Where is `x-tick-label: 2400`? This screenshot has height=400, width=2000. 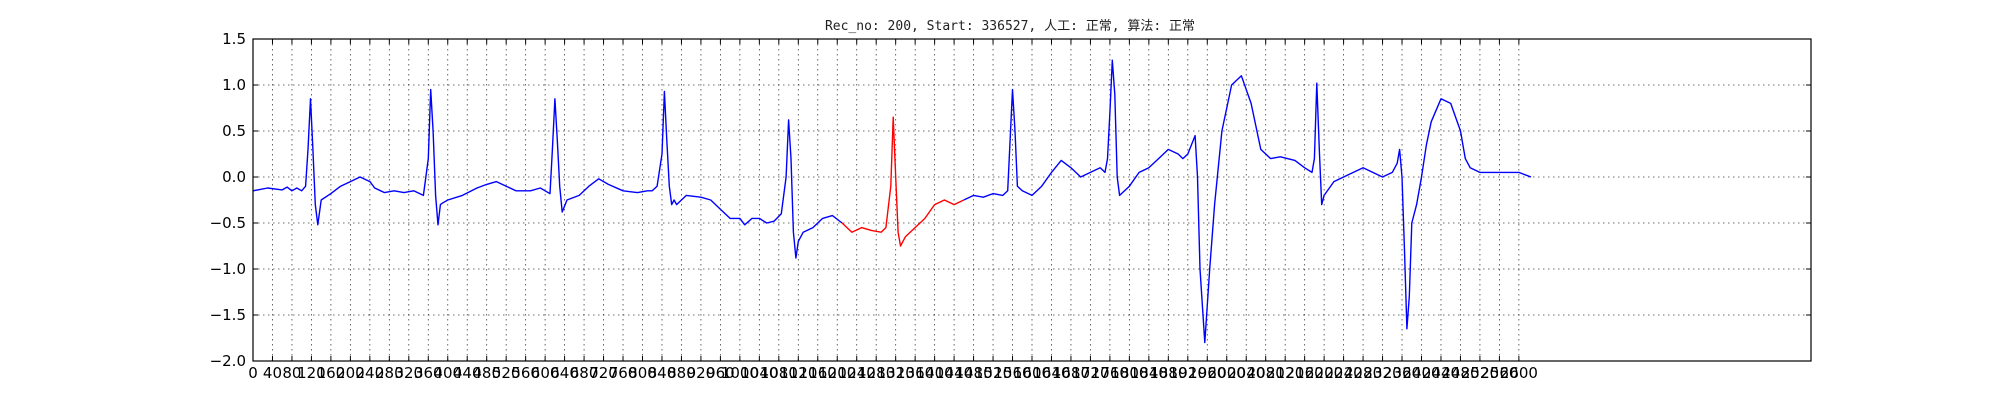 x-tick-label: 2400 is located at coordinates (1421, 373).